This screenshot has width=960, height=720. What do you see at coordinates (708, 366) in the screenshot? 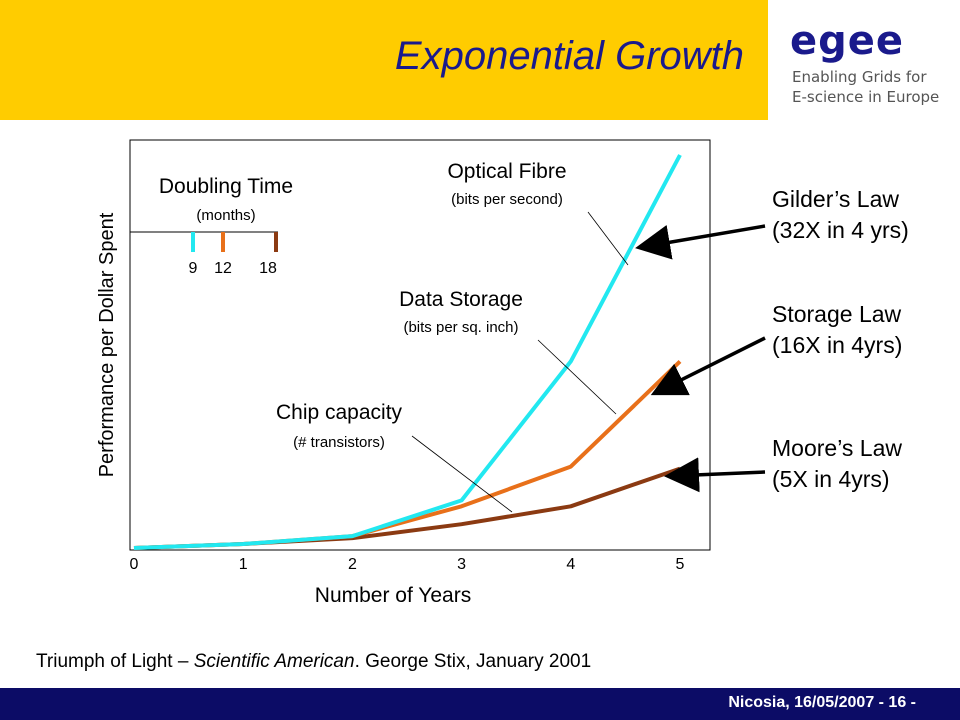
I see `arrow-storage-law` at bounding box center [708, 366].